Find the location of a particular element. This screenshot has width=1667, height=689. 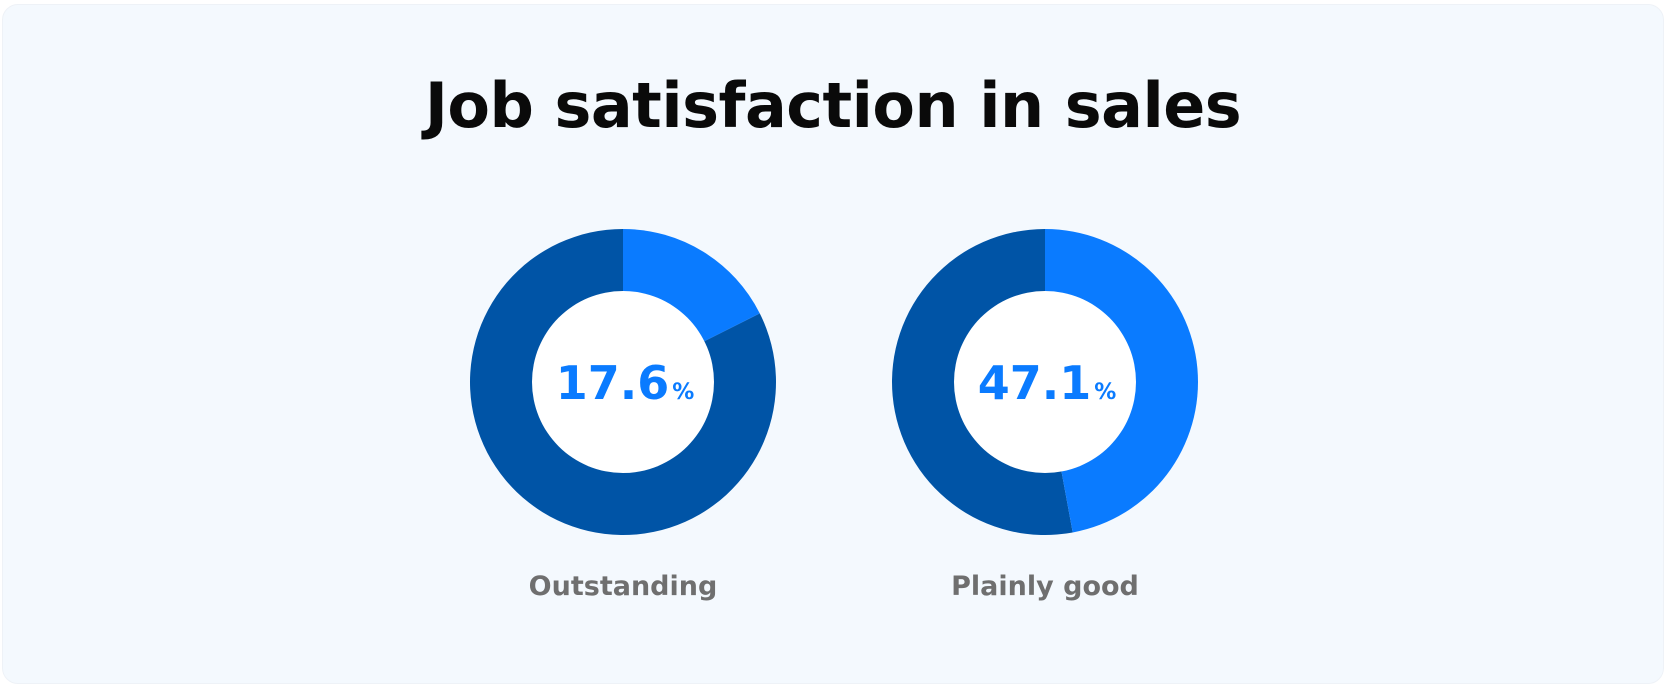

value-number-outstanding: 17.6 is located at coordinates (613, 383).